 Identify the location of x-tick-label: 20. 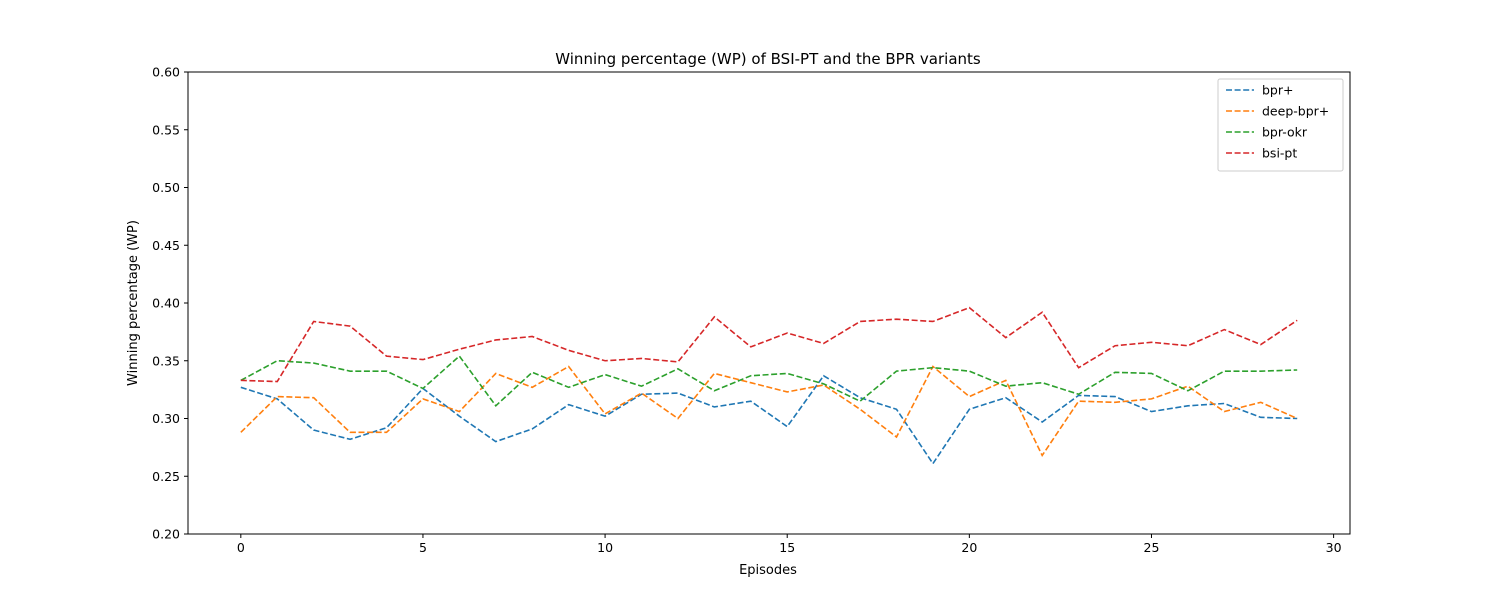
(969, 547).